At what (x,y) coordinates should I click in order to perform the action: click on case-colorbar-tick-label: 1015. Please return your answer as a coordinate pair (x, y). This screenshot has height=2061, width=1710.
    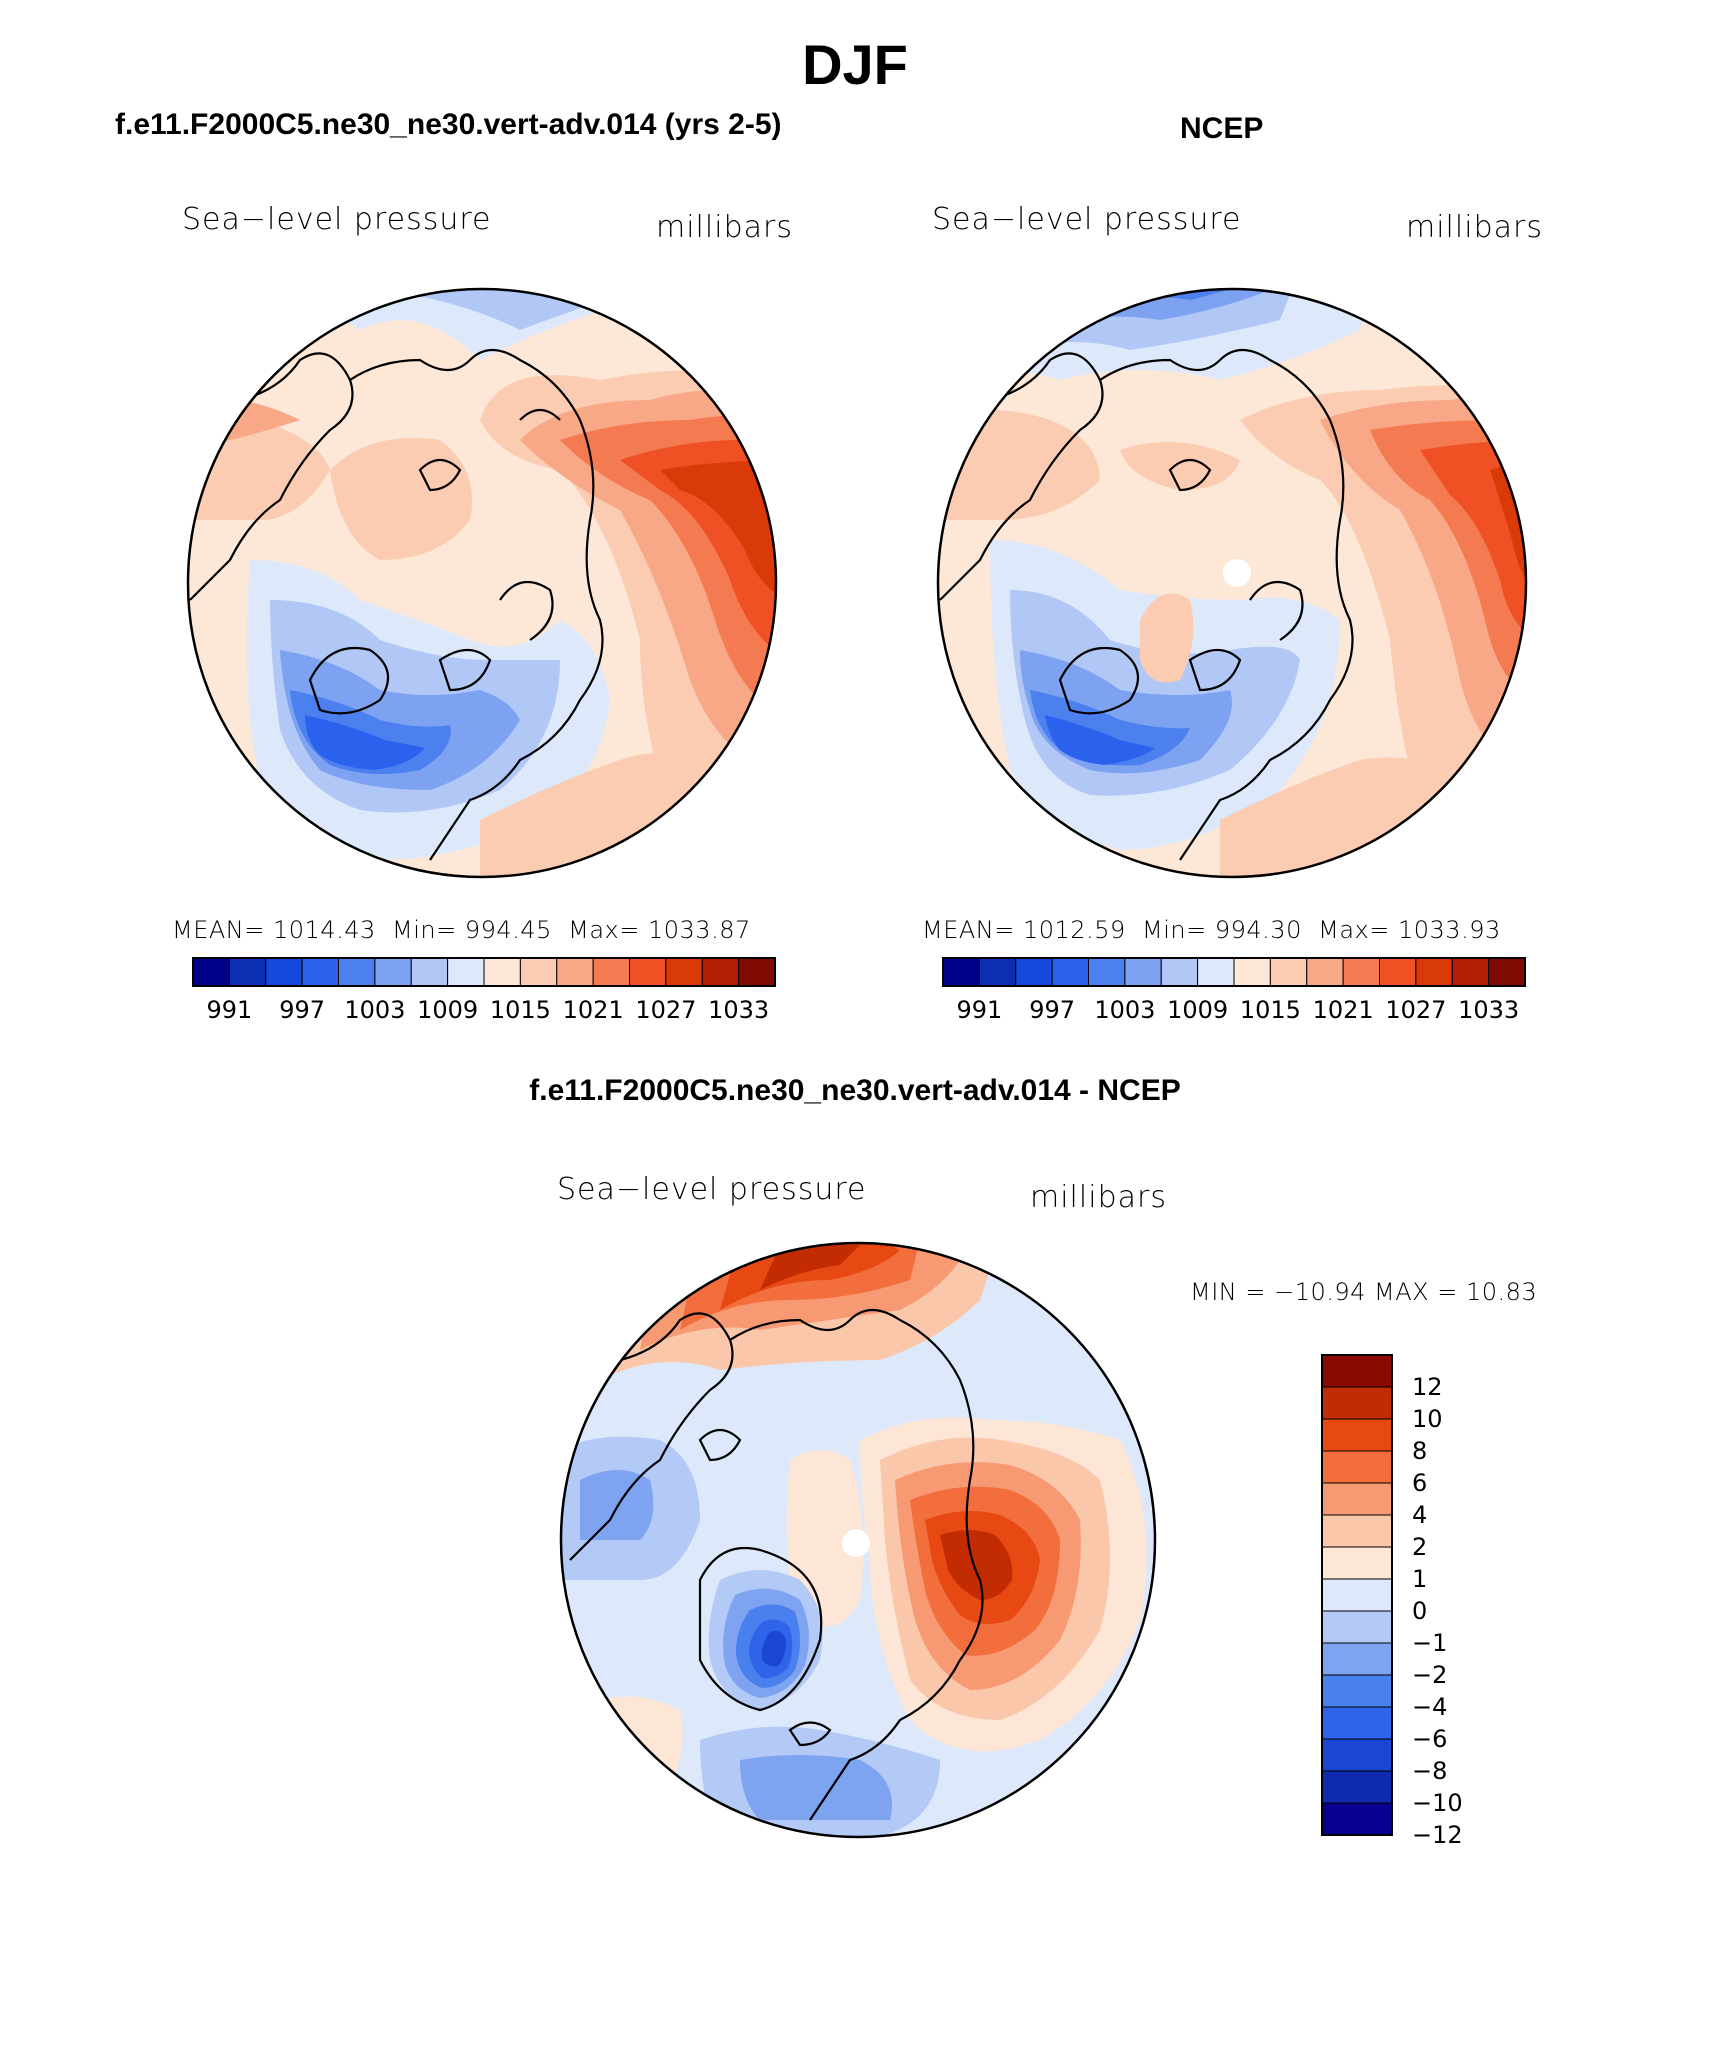
    Looking at the image, I should click on (520, 1010).